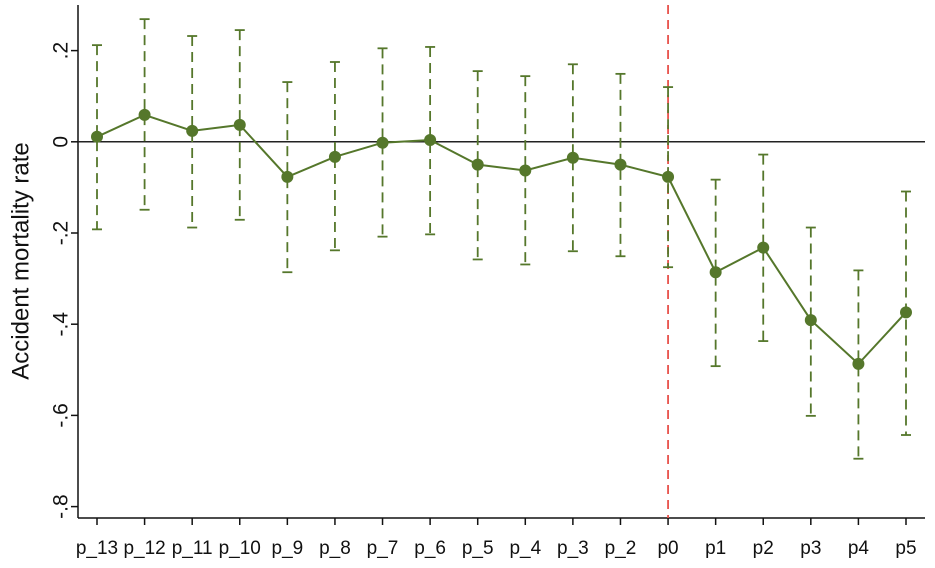 This screenshot has width=935, height=568. I want to click on x-tick-label: p4, so click(859, 548).